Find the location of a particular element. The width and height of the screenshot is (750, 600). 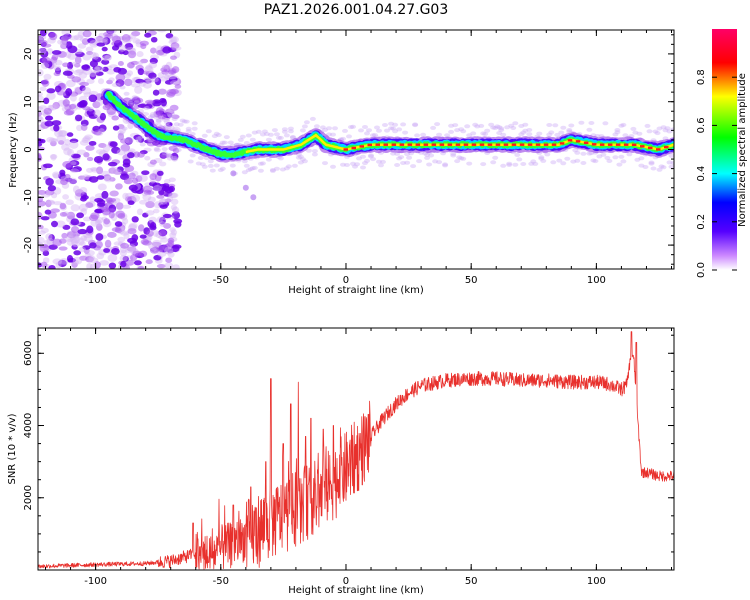

colorbar-label: Normalized spectral amplitude is located at coordinates (742, 150).